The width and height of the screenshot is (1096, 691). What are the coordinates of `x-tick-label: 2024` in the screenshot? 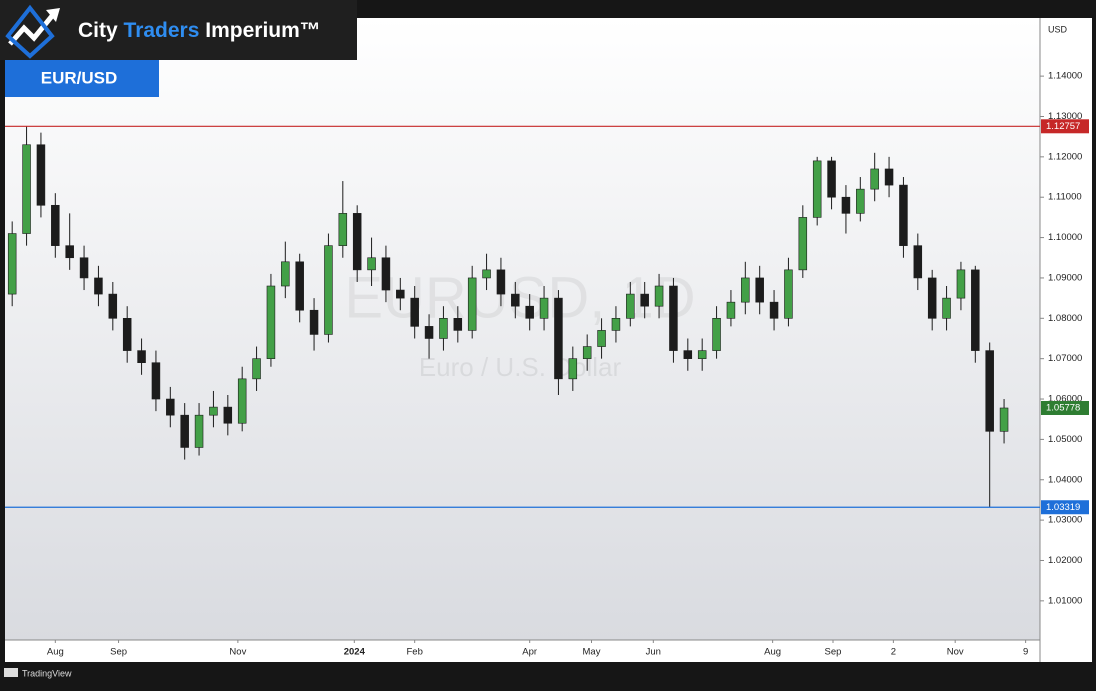 It's located at (355, 652).